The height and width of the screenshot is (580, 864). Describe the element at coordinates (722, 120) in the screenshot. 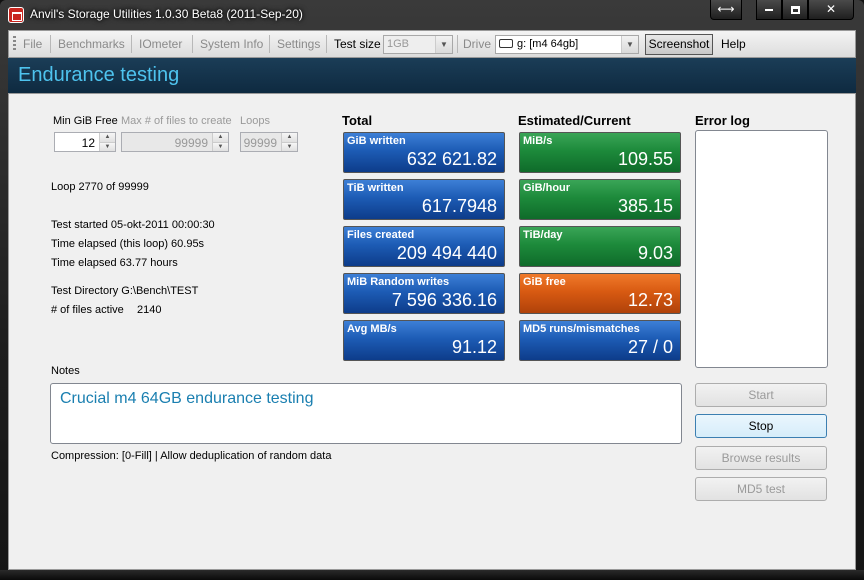

I see `error-log-heading: Error log` at that location.